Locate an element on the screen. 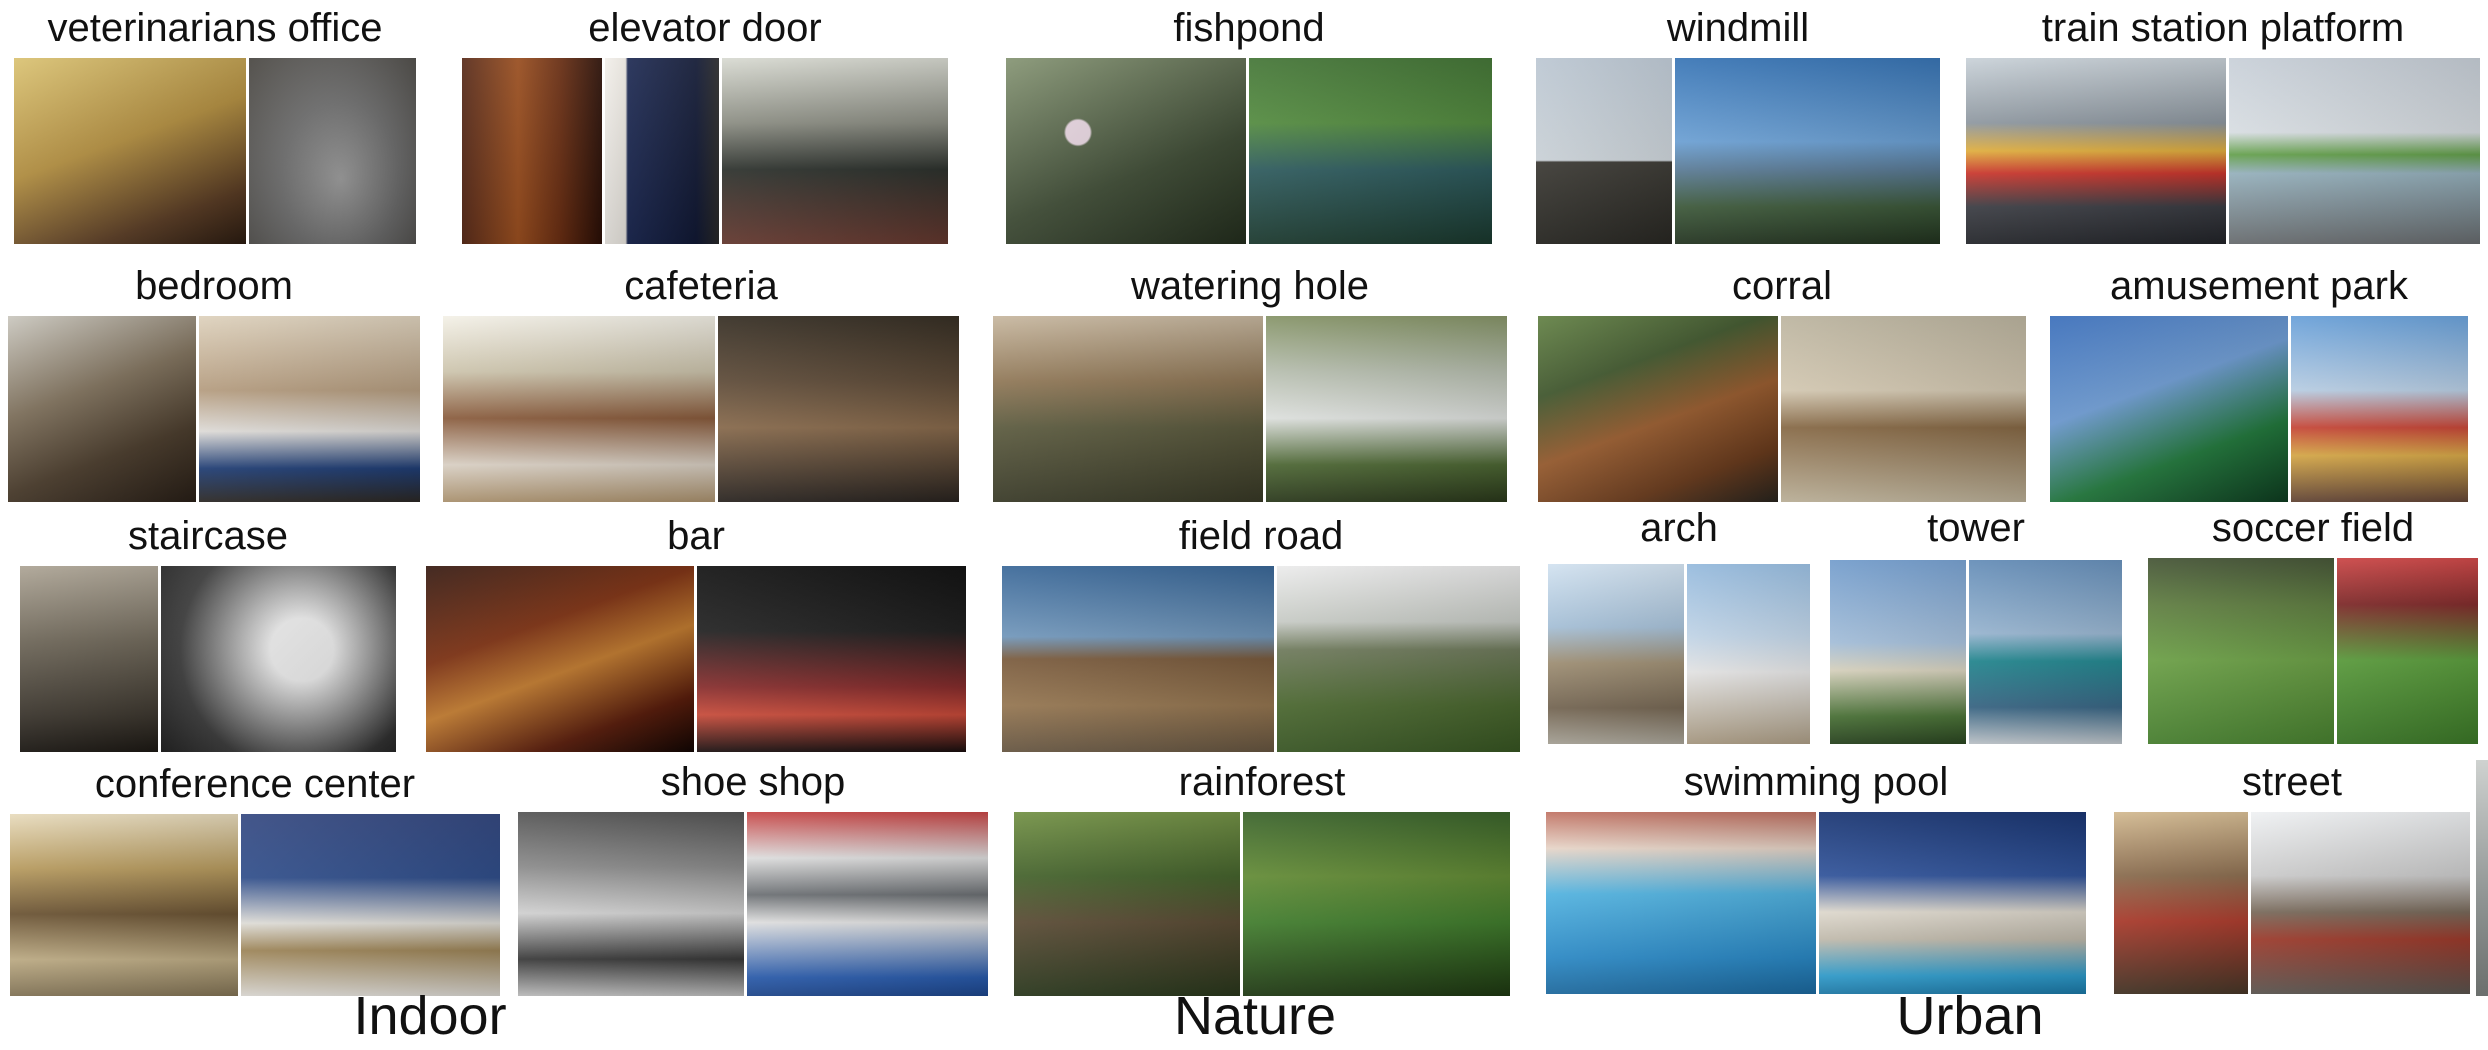 This screenshot has width=2488, height=1050. scene-title: shoe shop is located at coordinates (753, 782).